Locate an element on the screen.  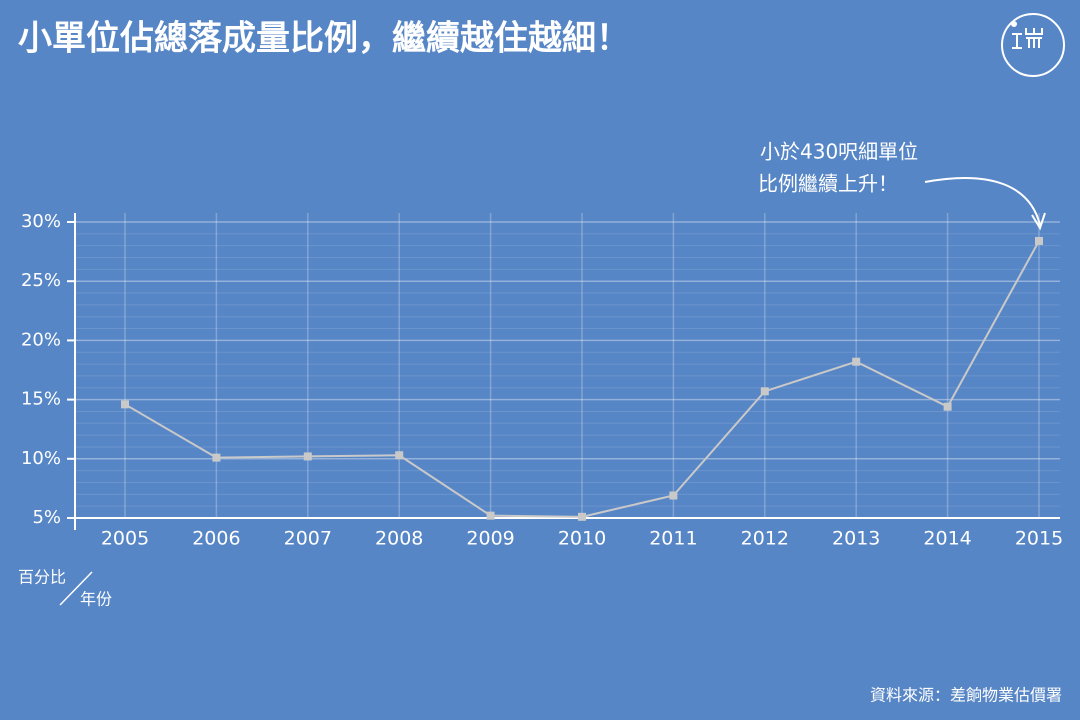
axis-label-divider is located at coordinates (76, 588).